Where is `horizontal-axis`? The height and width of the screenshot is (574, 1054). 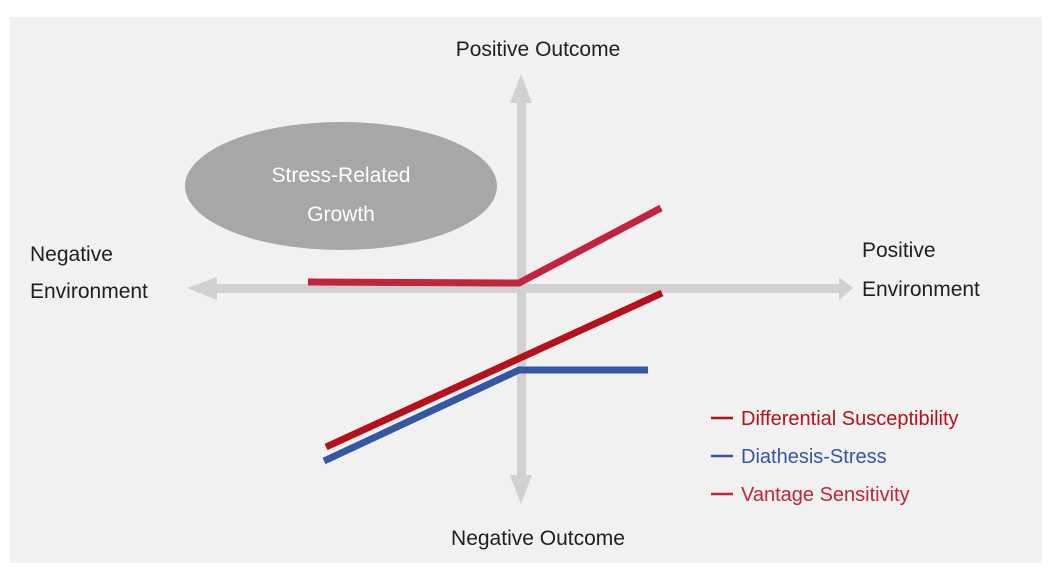
horizontal-axis is located at coordinates (520, 288).